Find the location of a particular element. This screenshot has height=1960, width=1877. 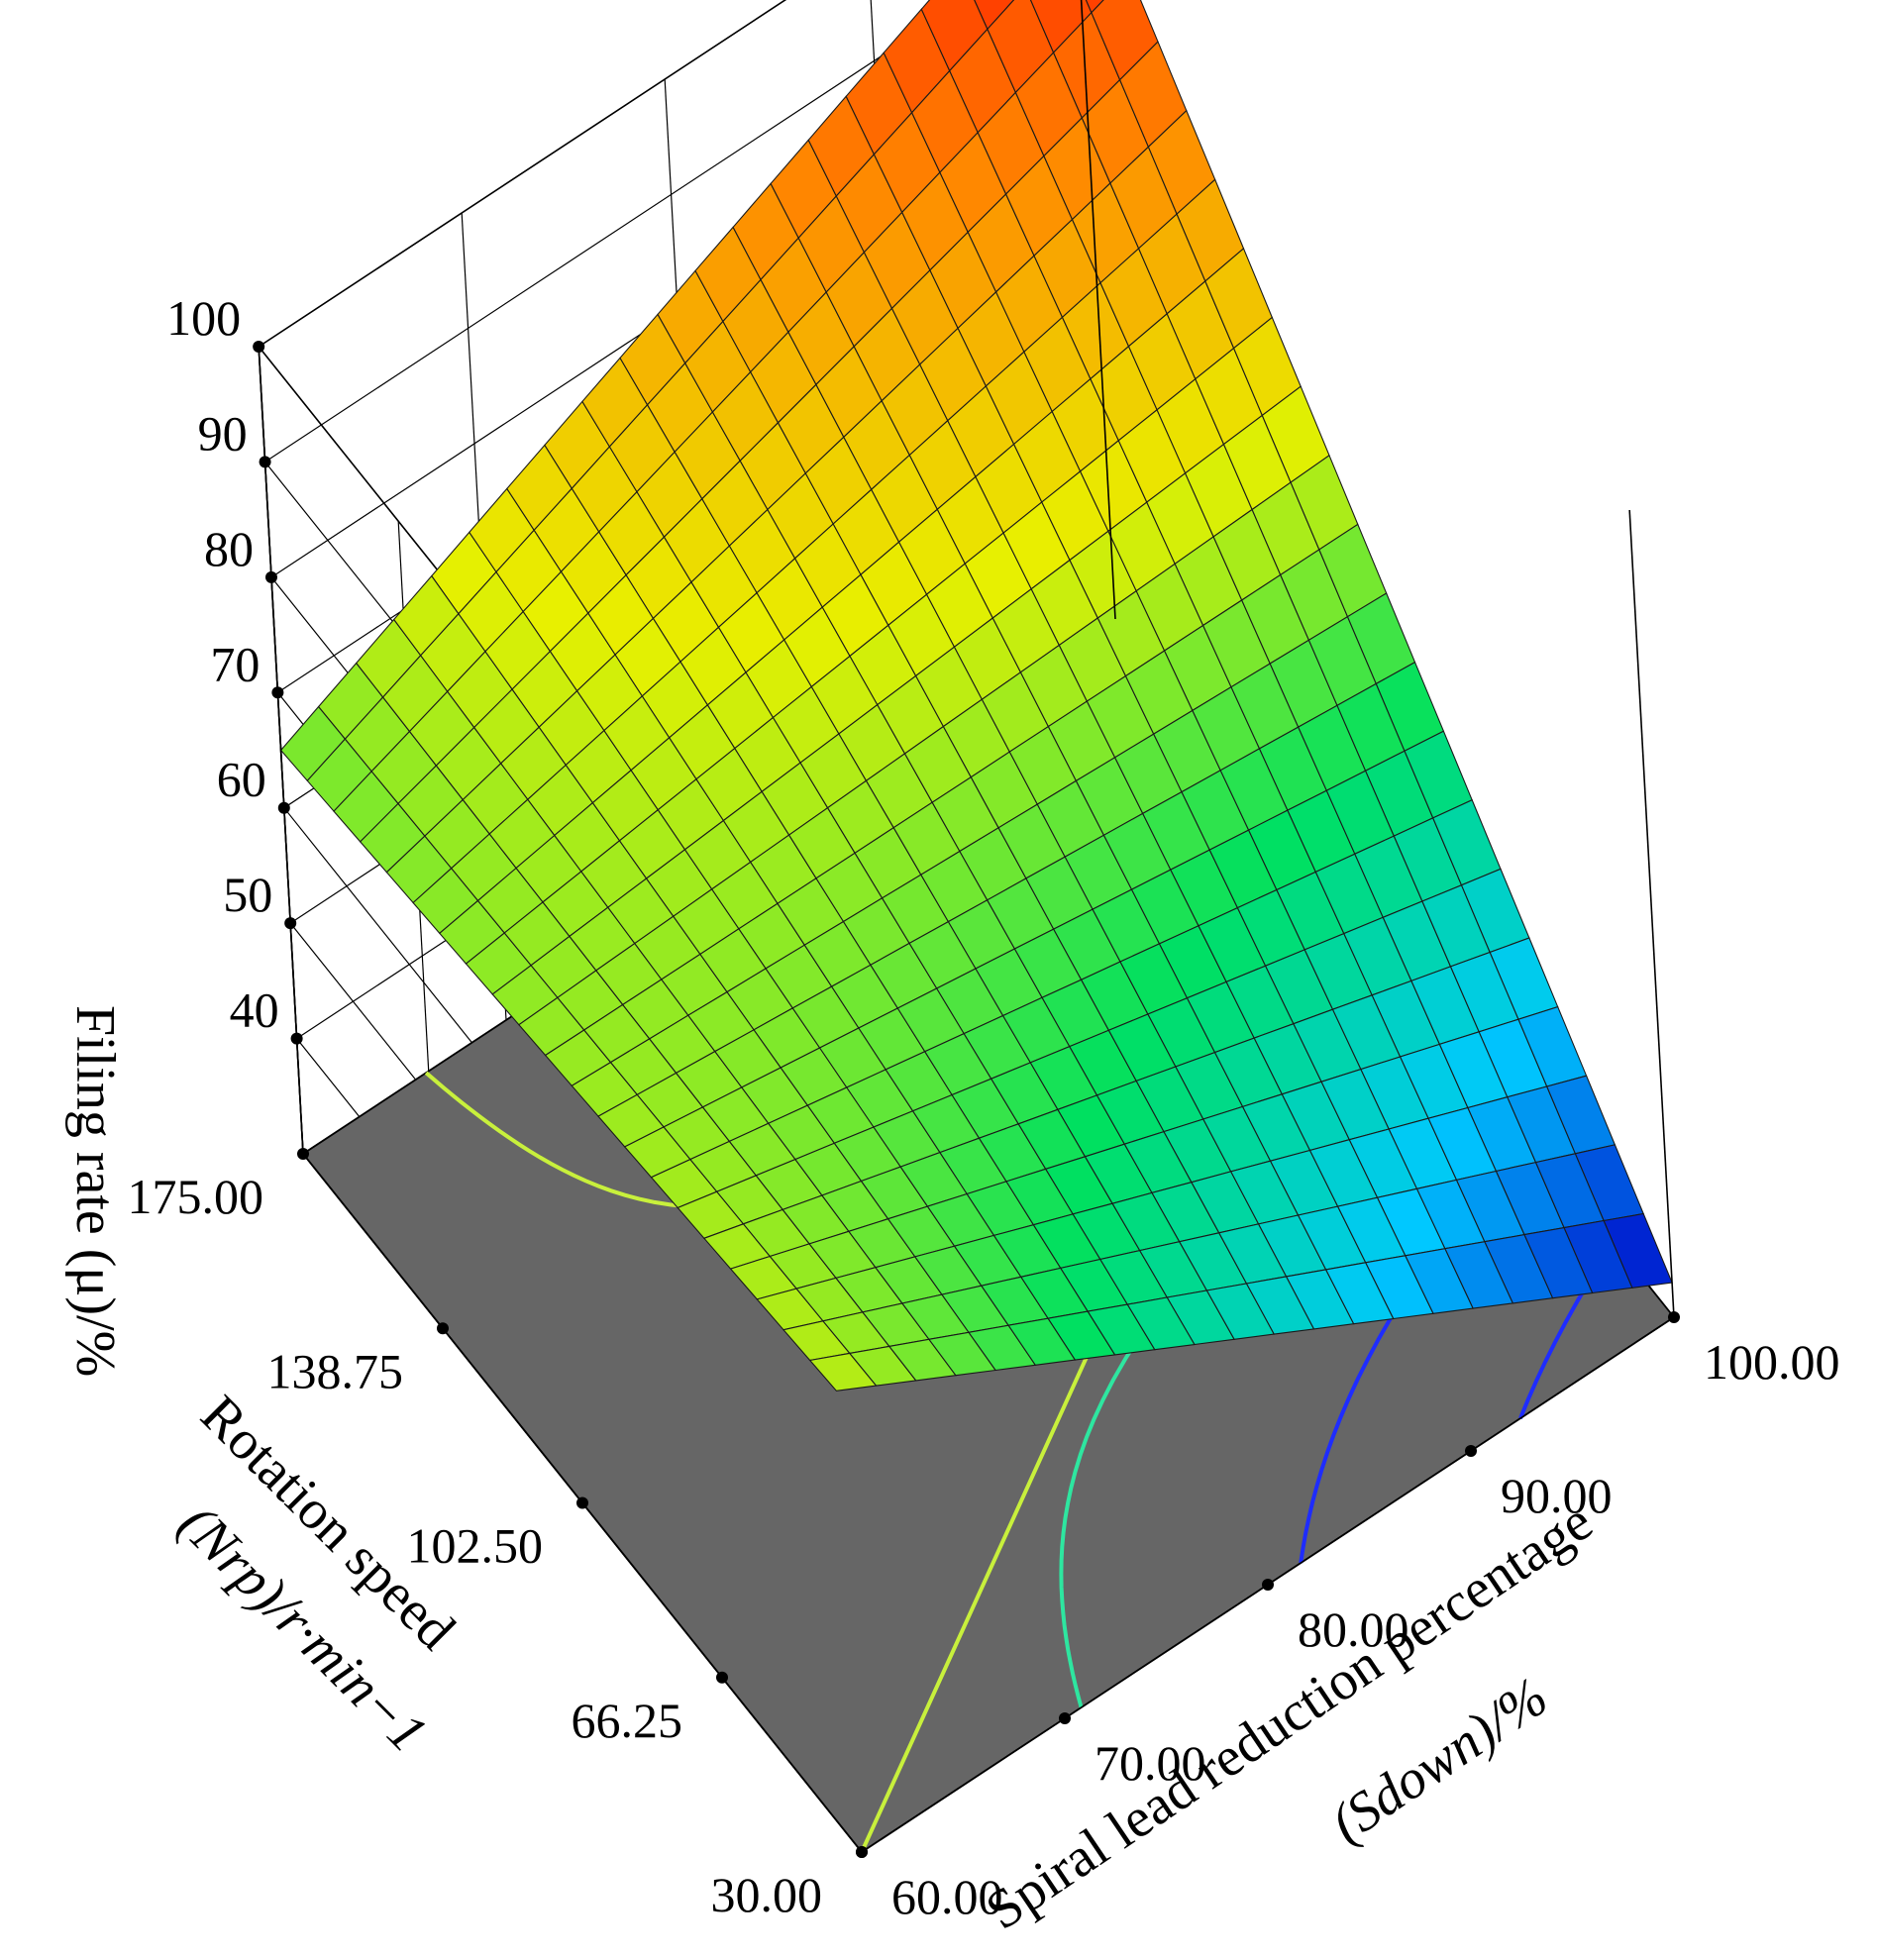

z-tick-label: 90 is located at coordinates (223, 433).